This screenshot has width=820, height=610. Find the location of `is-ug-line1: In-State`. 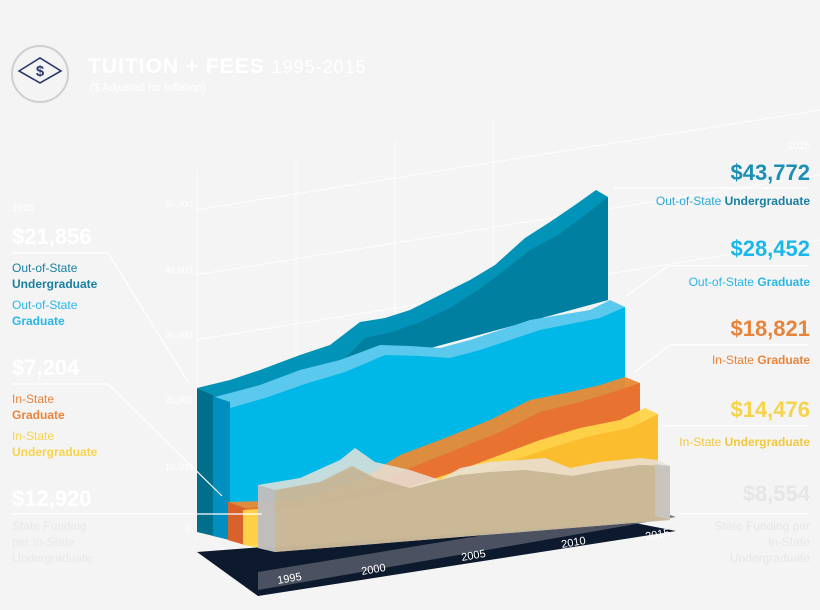

is-ug-line1: In-State is located at coordinates (33, 436).